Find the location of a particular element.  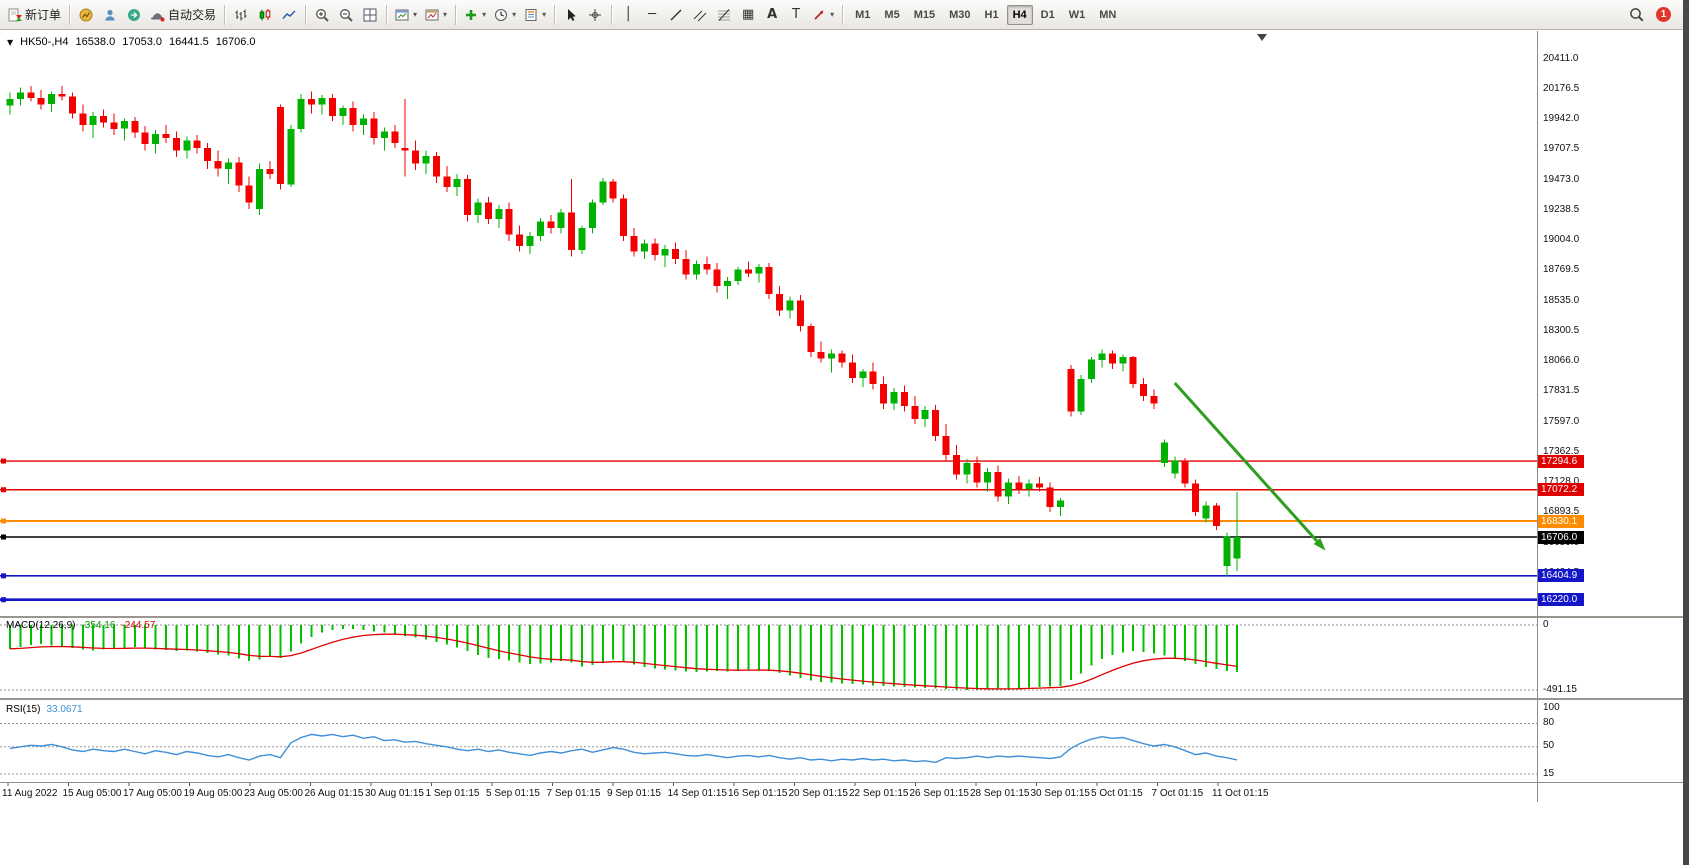

price-axis-label: 19238.5 is located at coordinates (1561, 209).